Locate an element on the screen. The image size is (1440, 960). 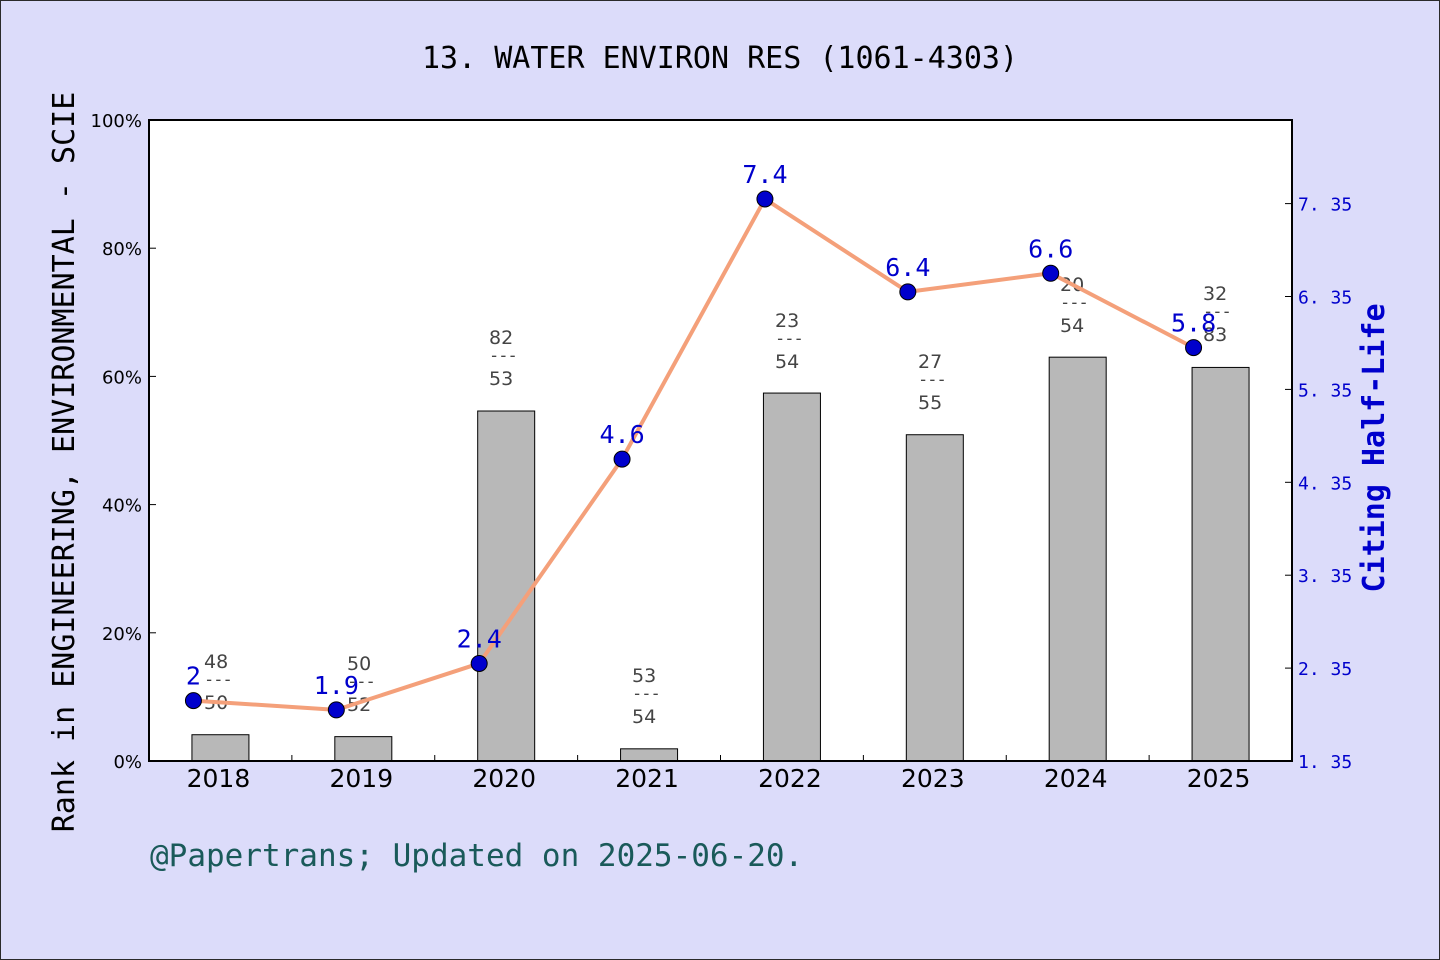
bar-2021 is located at coordinates (649, 755).